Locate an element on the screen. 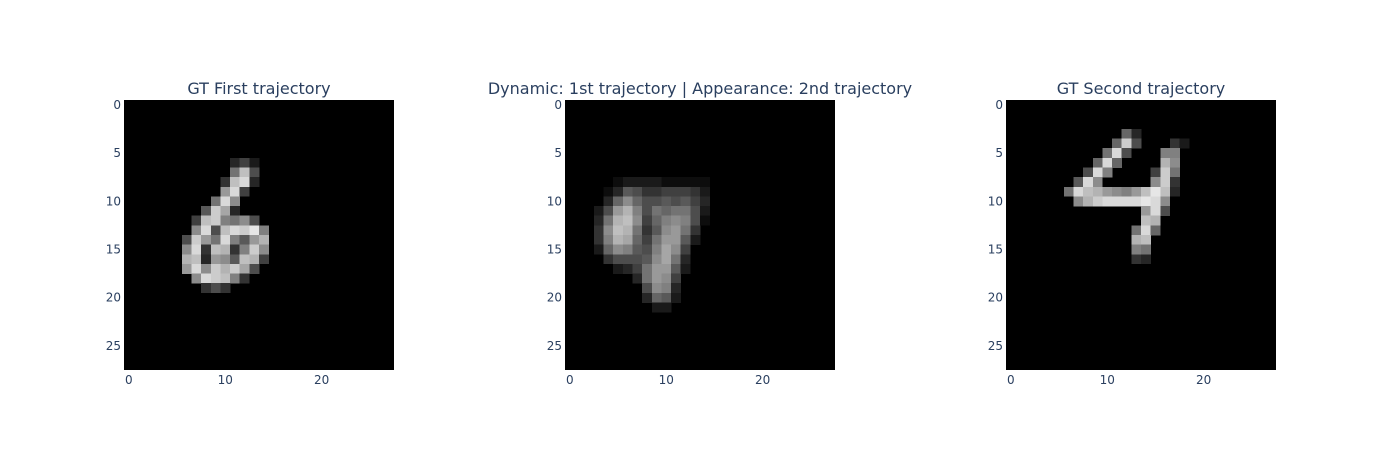  panel-title: GT First trajectory is located at coordinates (258, 88).